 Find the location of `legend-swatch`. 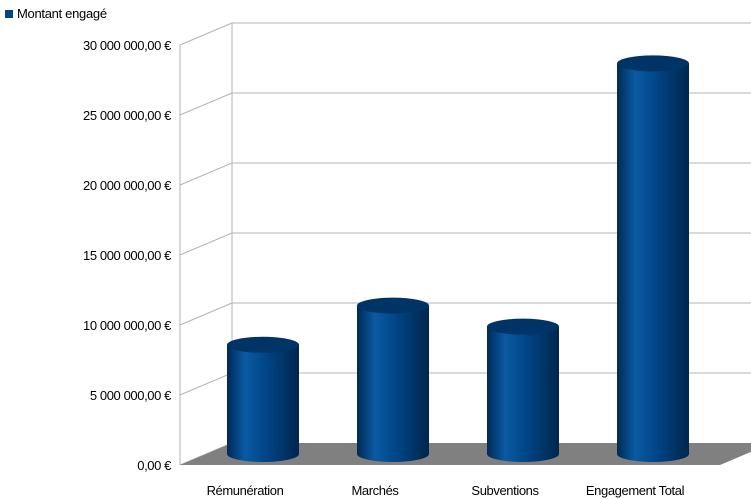

legend-swatch is located at coordinates (9, 13).